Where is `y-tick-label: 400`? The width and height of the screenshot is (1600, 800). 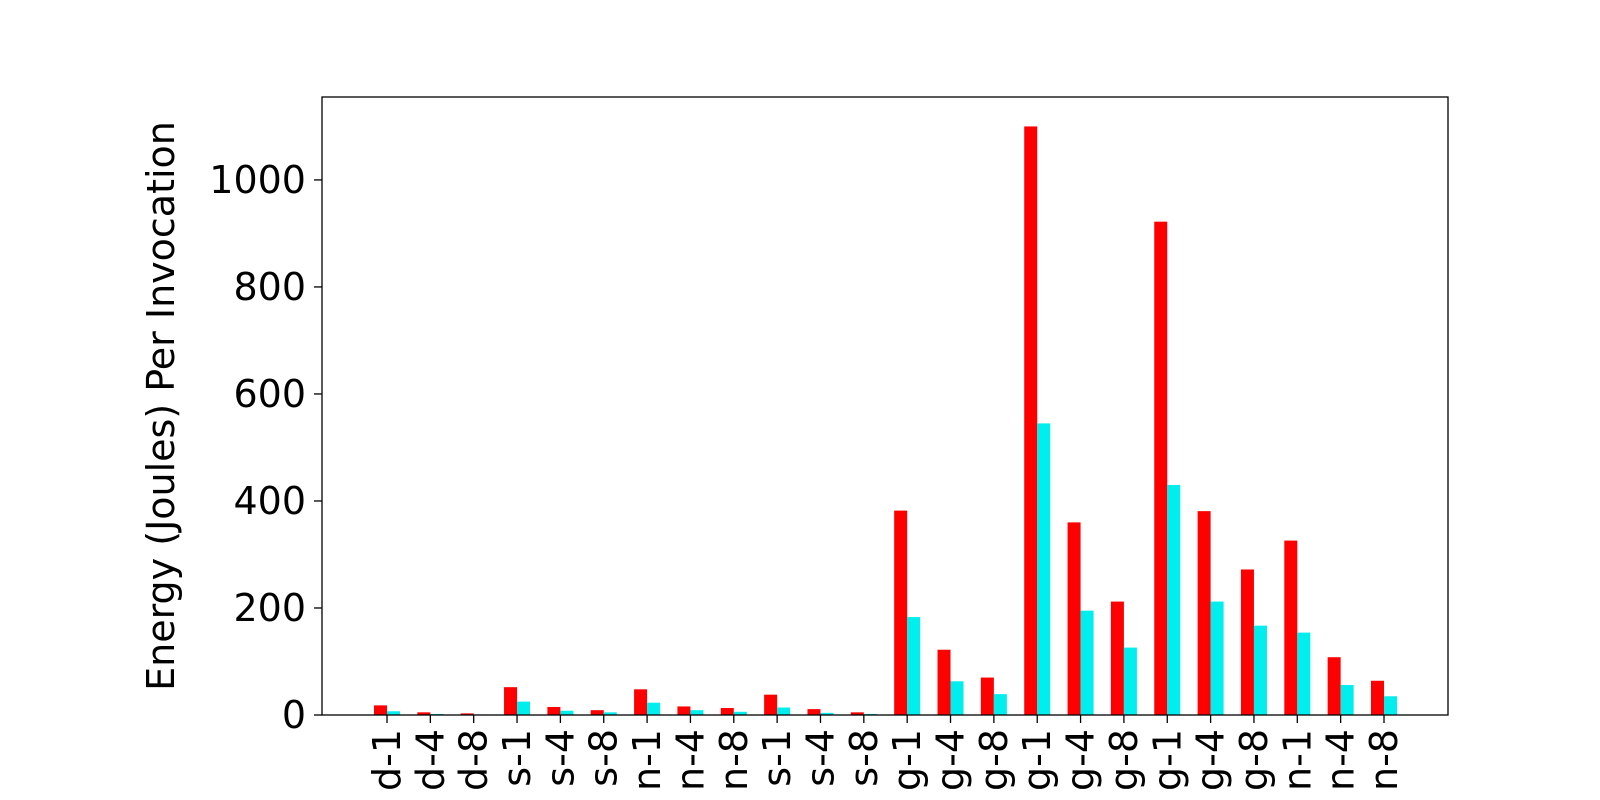 y-tick-label: 400 is located at coordinates (269, 501).